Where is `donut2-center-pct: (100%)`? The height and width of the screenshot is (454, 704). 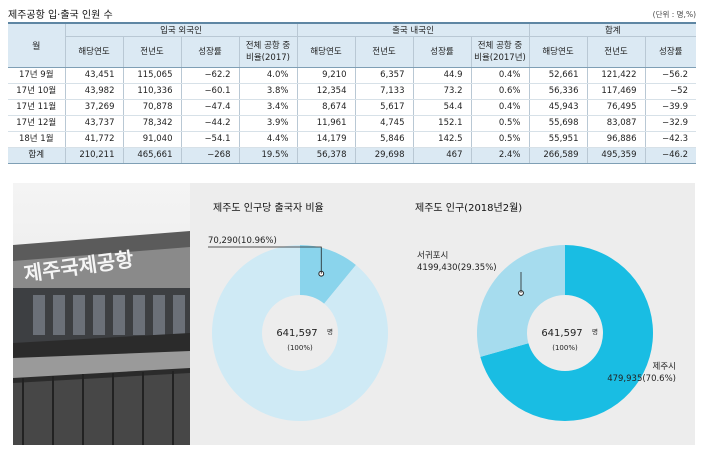
donut2-center-pct: (100%) is located at coordinates (565, 348).